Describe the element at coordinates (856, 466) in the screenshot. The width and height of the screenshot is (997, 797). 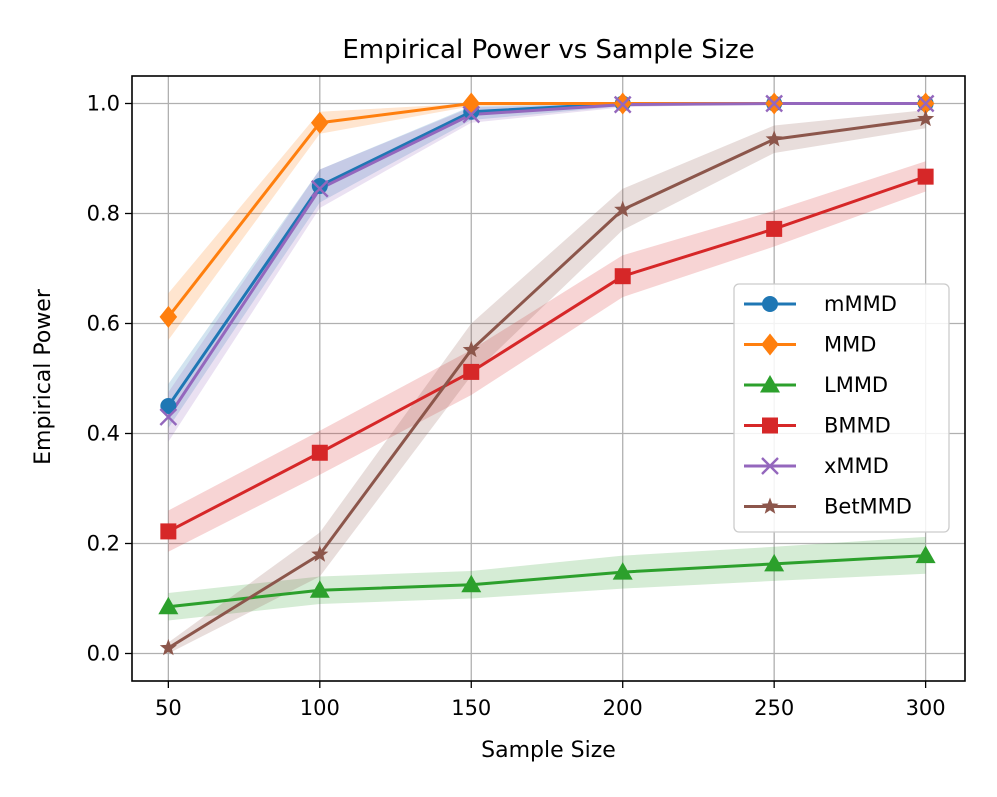
I see `legend-xmmd-label: xMMD` at that location.